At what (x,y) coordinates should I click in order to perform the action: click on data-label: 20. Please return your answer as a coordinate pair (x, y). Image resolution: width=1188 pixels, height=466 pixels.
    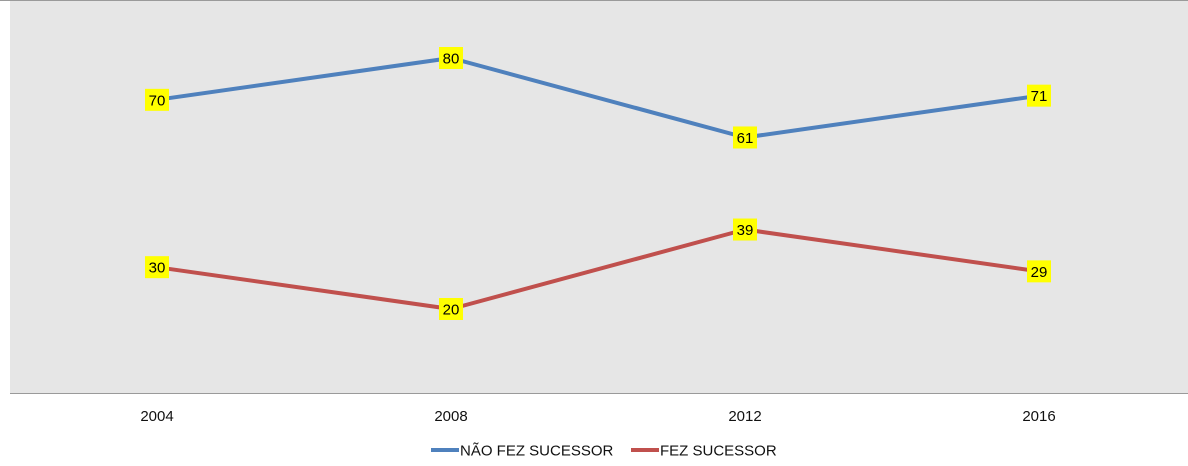
    Looking at the image, I should click on (451, 309).